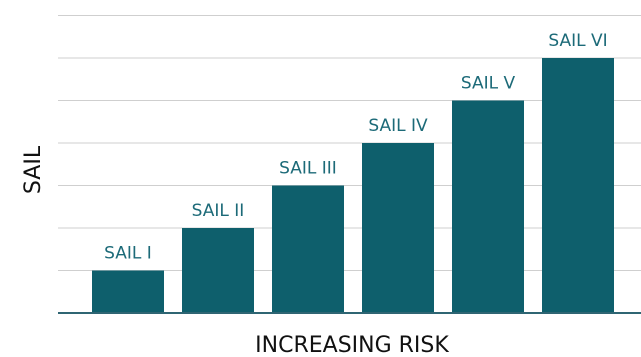 Image resolution: width=641 pixels, height=357 pixels. Describe the element at coordinates (128, 254) in the screenshot. I see `bar-label-1: SAIL I` at that location.